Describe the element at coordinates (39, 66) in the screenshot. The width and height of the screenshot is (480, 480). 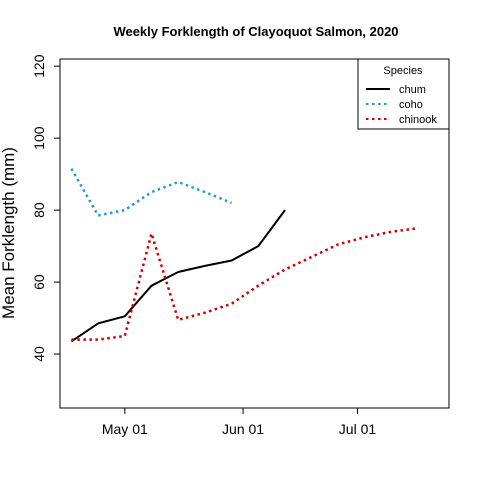
I see `y-tick-label: 120` at that location.